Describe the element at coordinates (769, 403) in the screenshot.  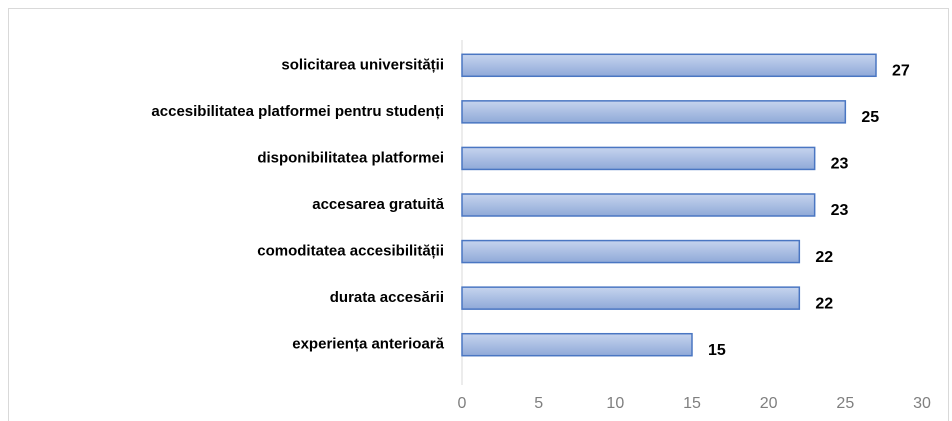
I see `x-tick-label: 20` at that location.